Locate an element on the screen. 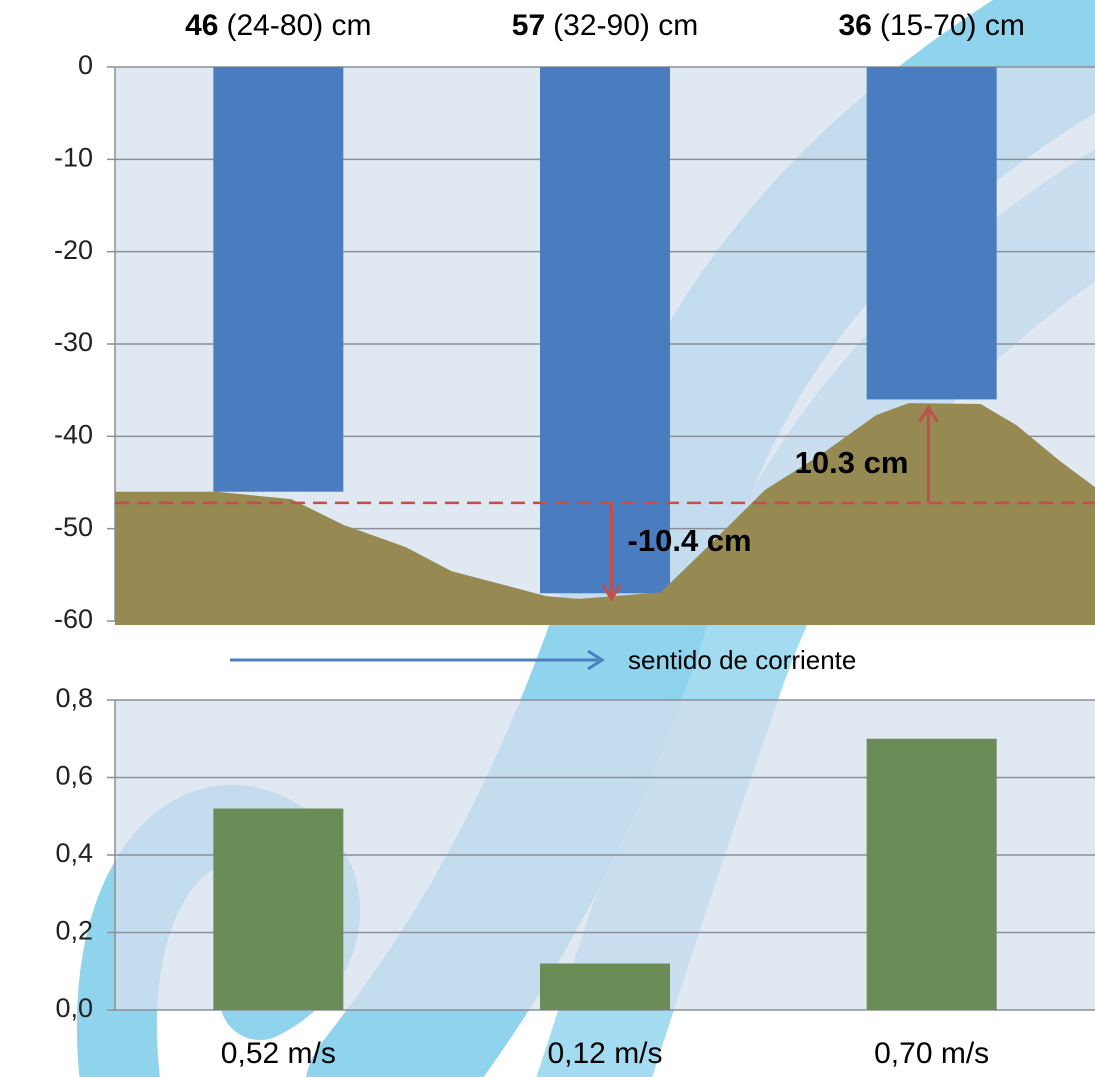  y-tick-label: -60 is located at coordinates (73, 619).